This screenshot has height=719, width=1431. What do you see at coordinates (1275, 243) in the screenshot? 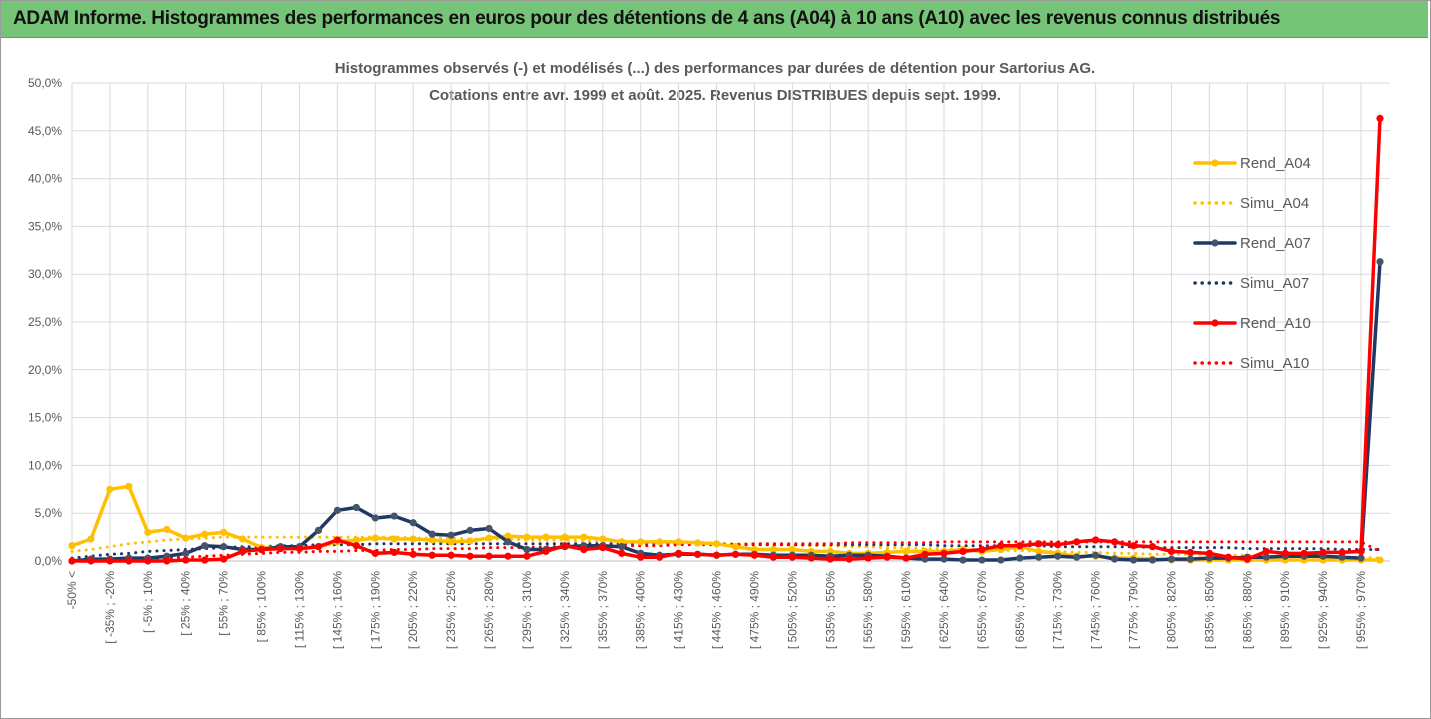
I see `legend-label: Rend_A07` at bounding box center [1275, 243].